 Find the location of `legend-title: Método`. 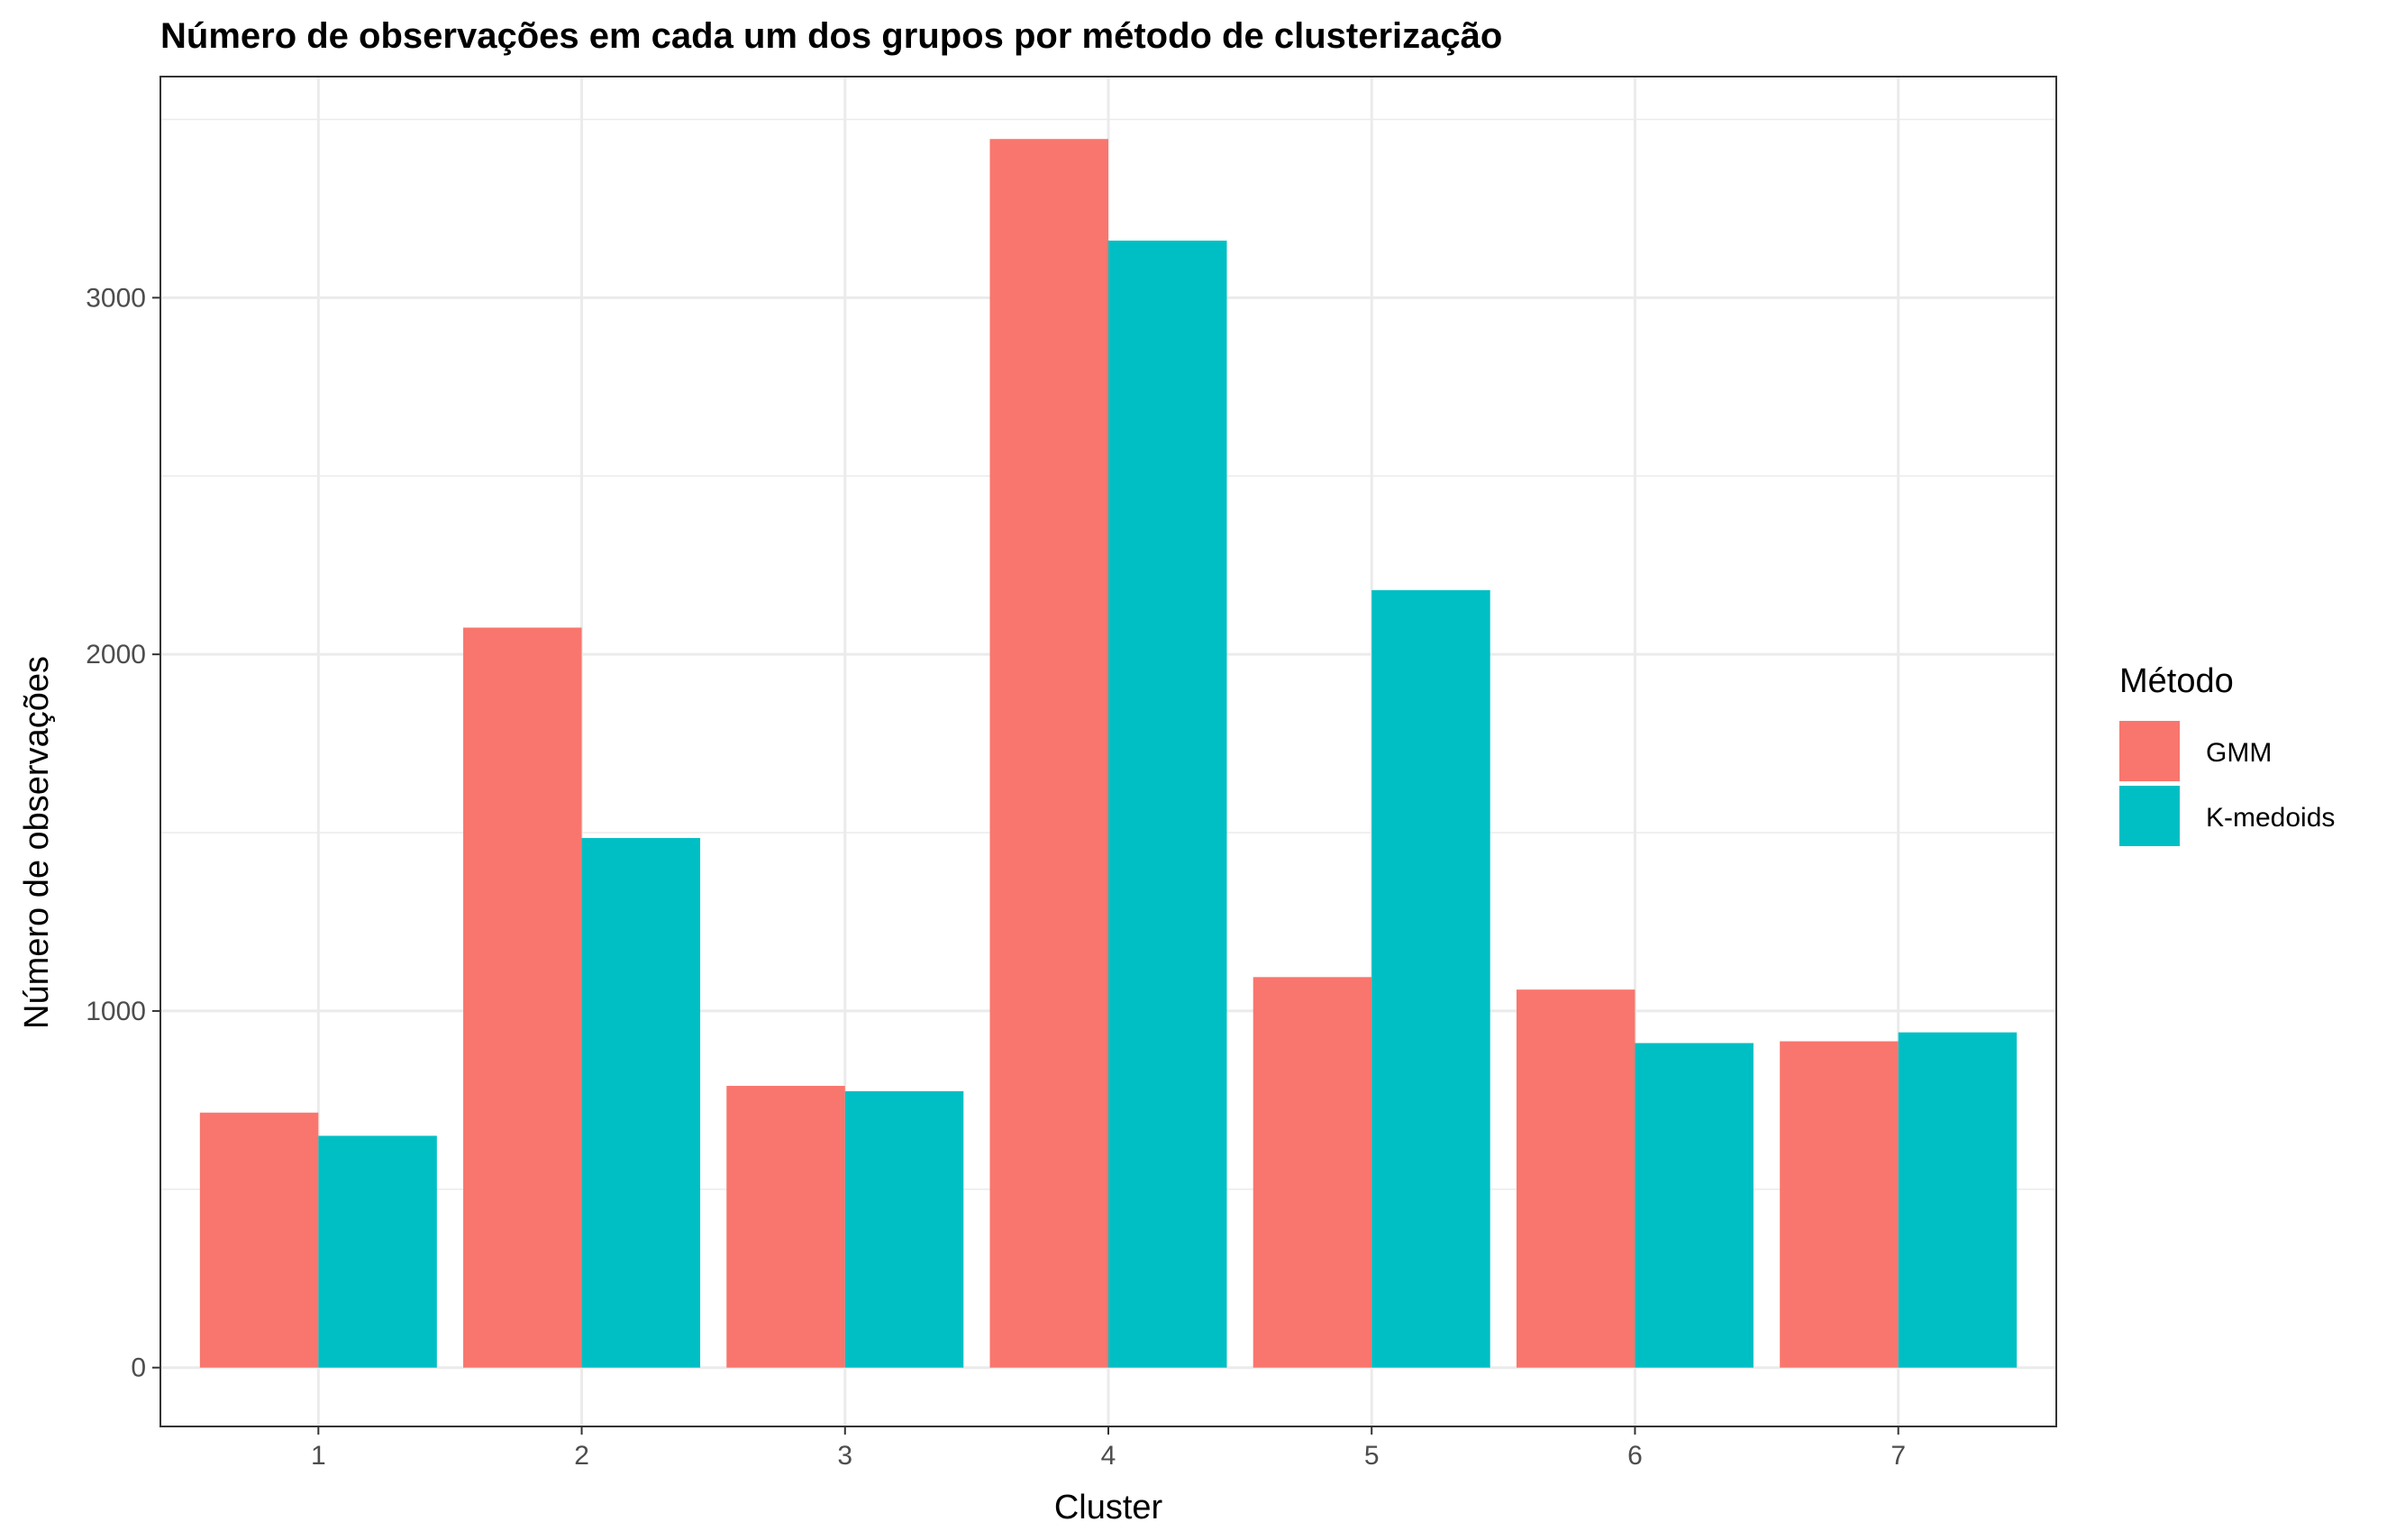

legend-title: Método is located at coordinates (2176, 681).